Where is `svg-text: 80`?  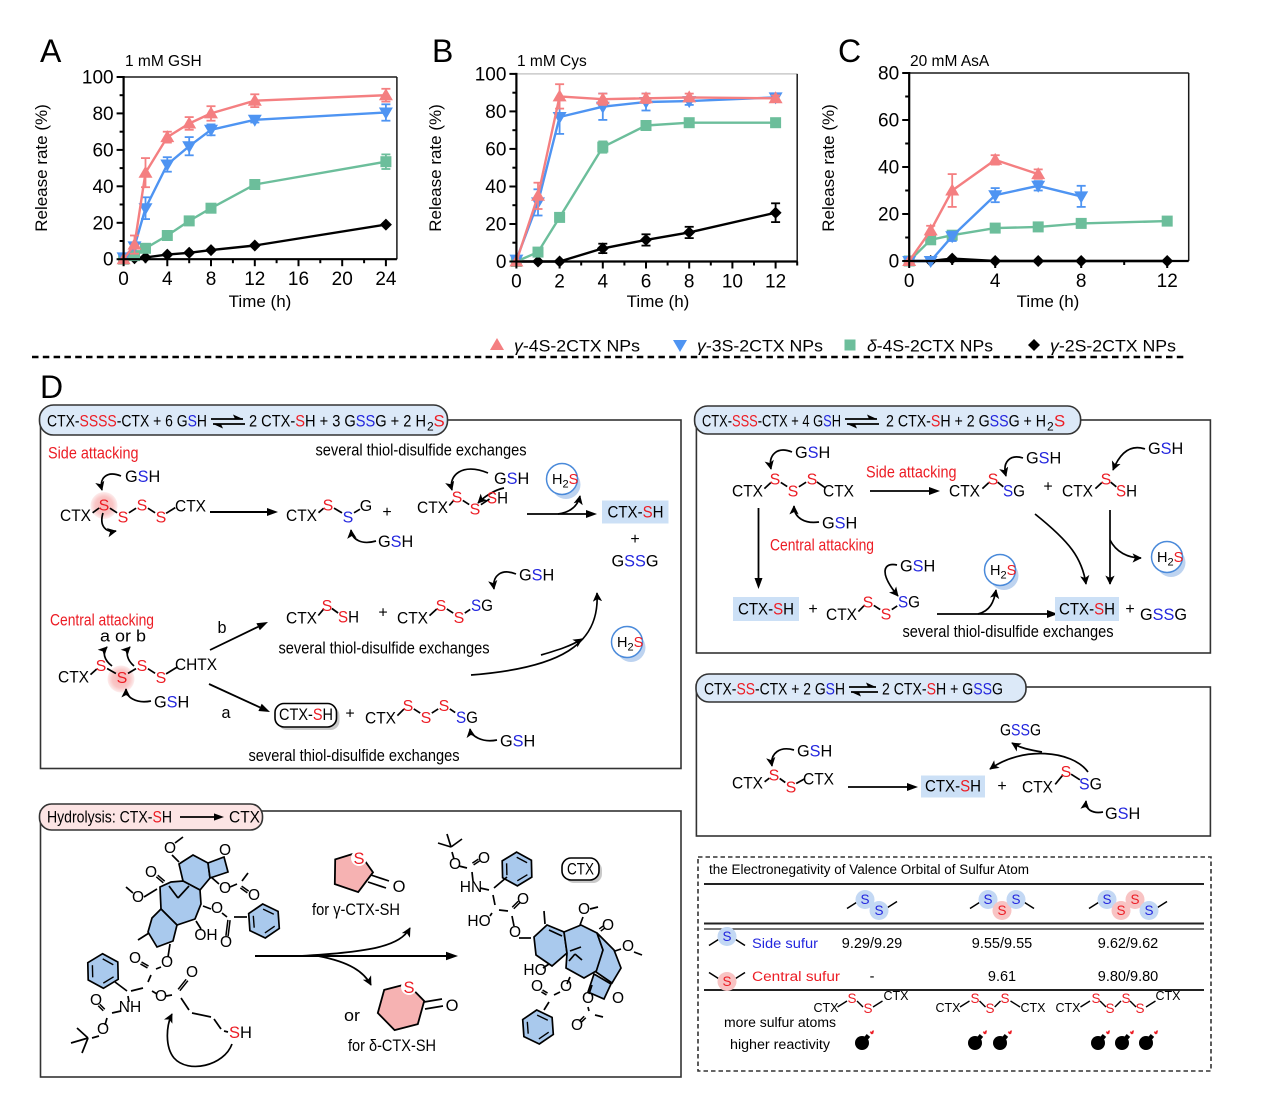 svg-text: 80 is located at coordinates (102, 114).